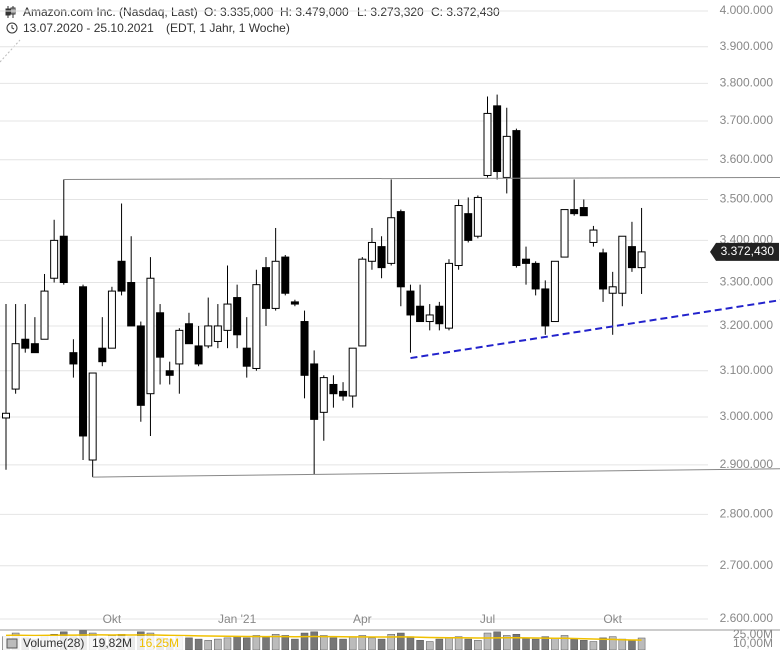 This screenshot has height=650, width=780. What do you see at coordinates (747, 370) in the screenshot?
I see `y-tick-label: 3.100.000` at bounding box center [747, 370].